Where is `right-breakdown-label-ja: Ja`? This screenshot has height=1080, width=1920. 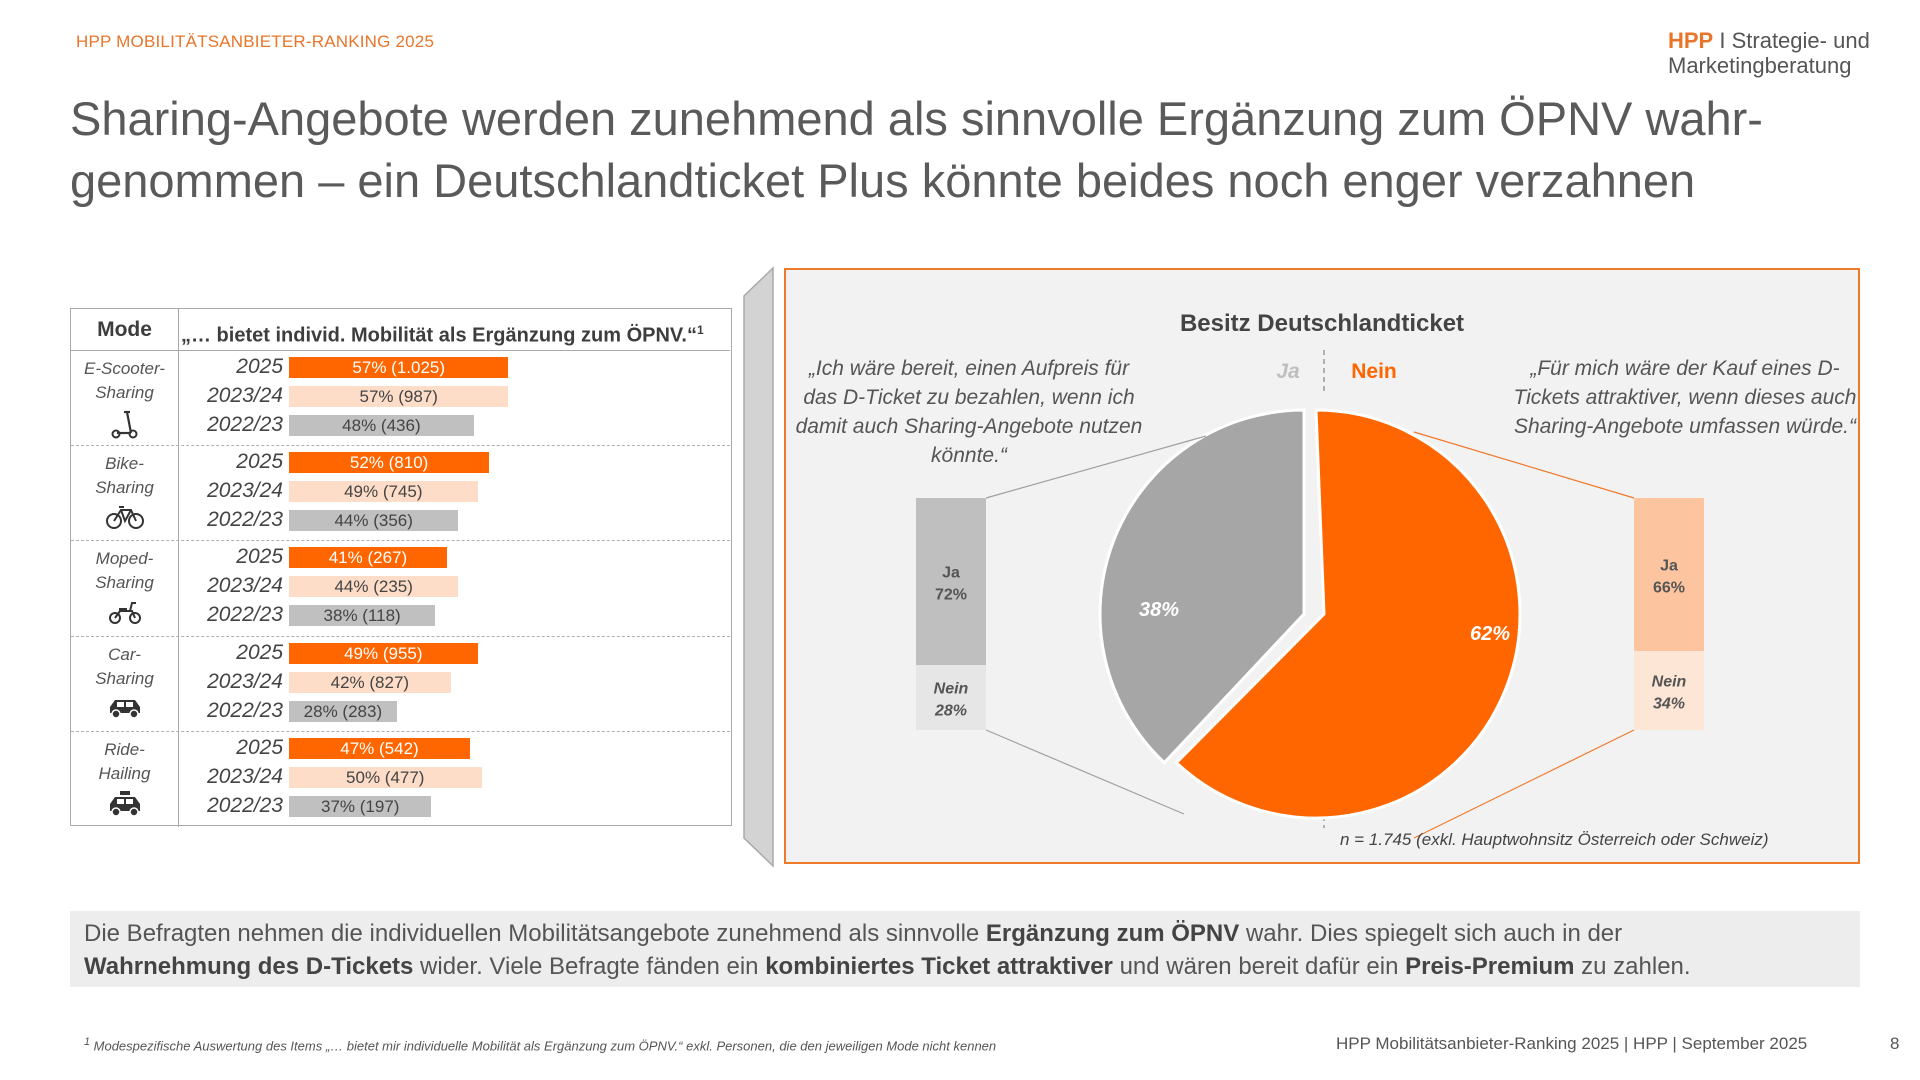 right-breakdown-label-ja: Ja is located at coordinates (1669, 566).